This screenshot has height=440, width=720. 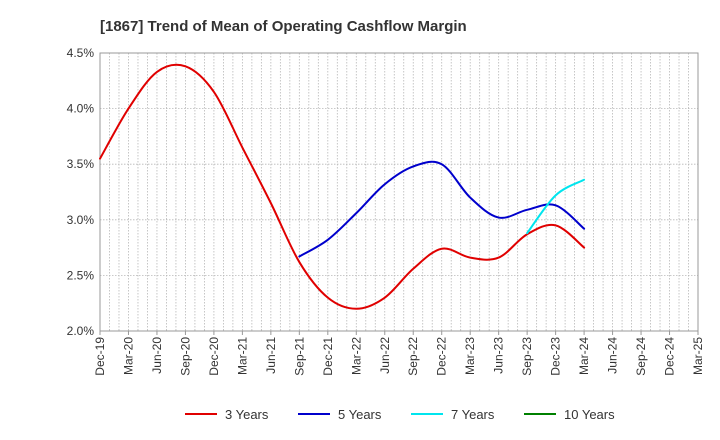 I want to click on legend-label-7-years: 7 Years, so click(x=473, y=414).